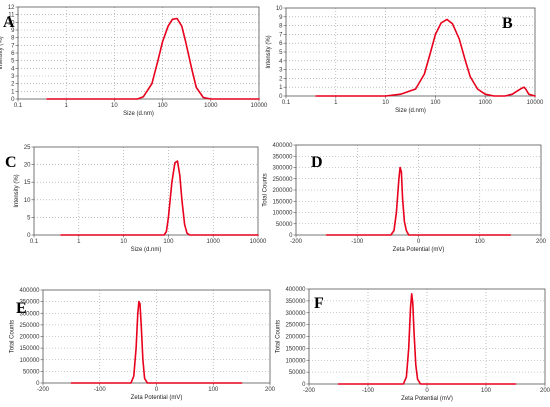 The image size is (550, 407). What do you see at coordinates (11, 8) in the screenshot?
I see `y-tick-label: 12` at bounding box center [11, 8].